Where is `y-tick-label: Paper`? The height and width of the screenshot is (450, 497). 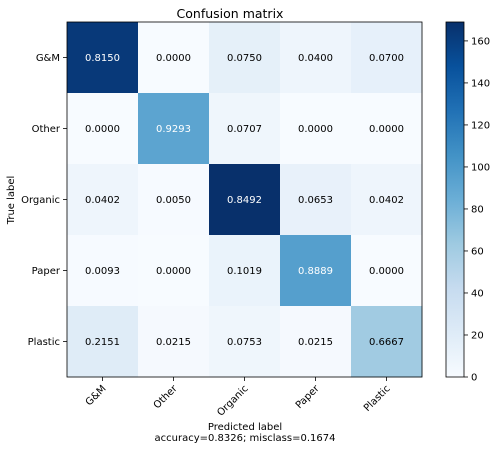
y-tick-label: Paper is located at coordinates (46, 271).